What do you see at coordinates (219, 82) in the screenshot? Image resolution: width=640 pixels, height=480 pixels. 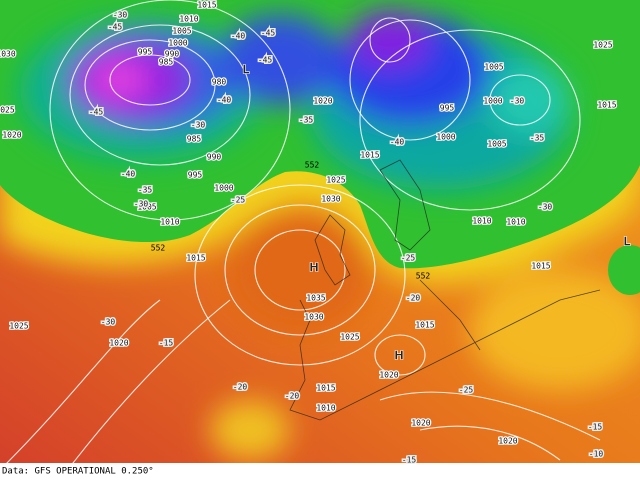 I see `isobar-label: 980` at bounding box center [219, 82].